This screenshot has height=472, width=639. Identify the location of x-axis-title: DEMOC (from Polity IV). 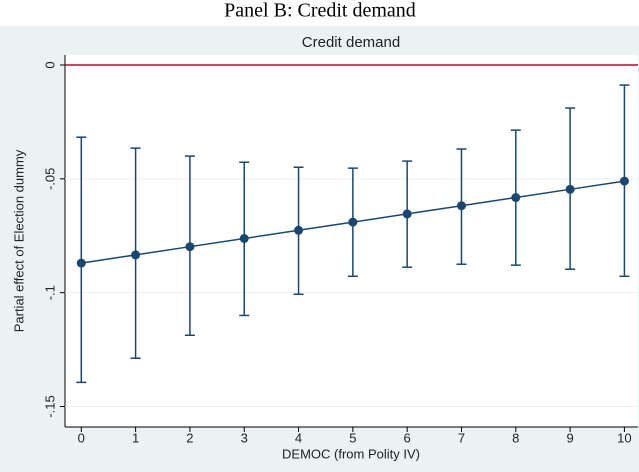
(351, 453).